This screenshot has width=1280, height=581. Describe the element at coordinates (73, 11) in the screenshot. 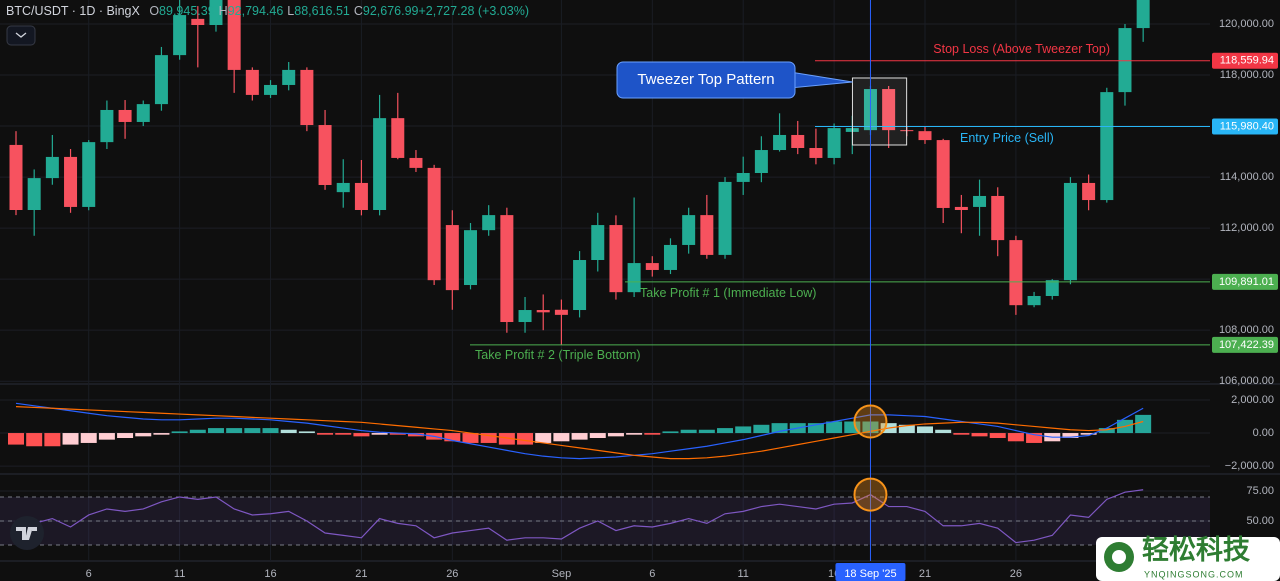

I see `symbol: BTC/USDT · 1D · BingX` at that location.